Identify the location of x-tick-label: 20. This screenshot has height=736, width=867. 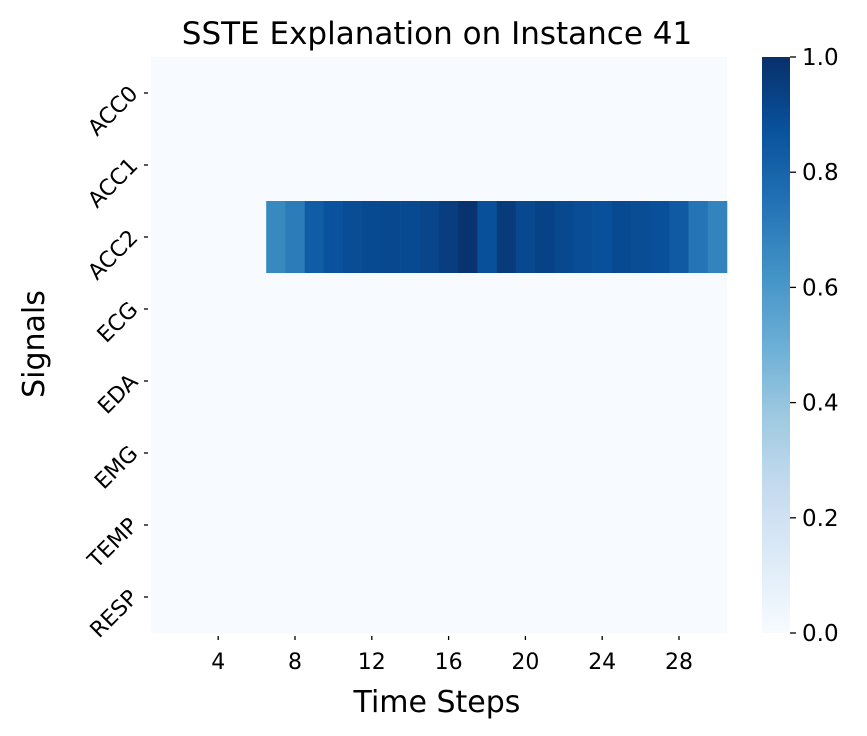
(525, 662).